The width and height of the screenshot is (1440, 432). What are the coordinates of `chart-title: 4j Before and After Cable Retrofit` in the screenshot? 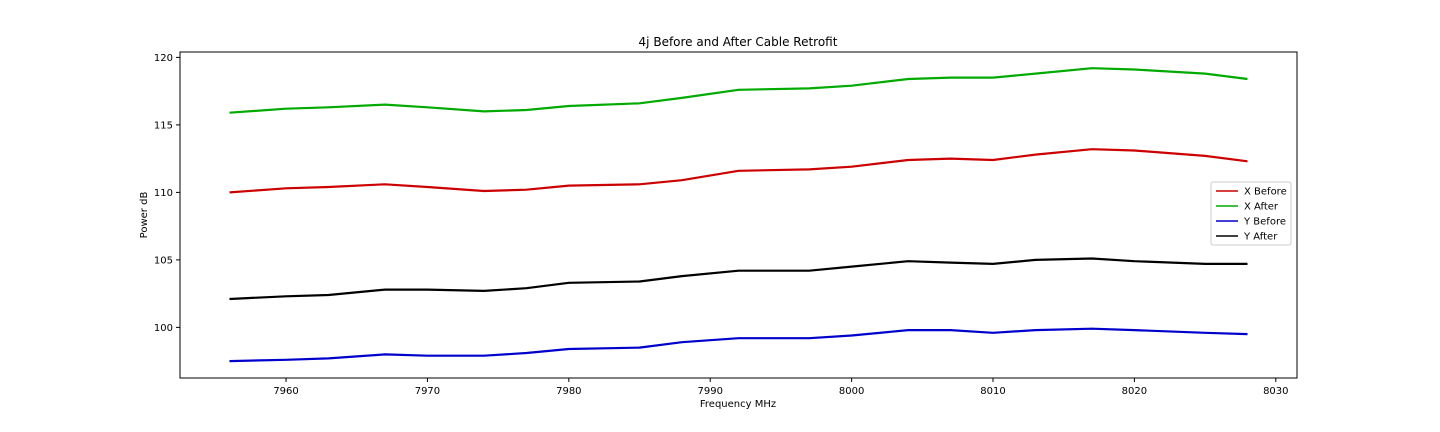 It's located at (738, 42).